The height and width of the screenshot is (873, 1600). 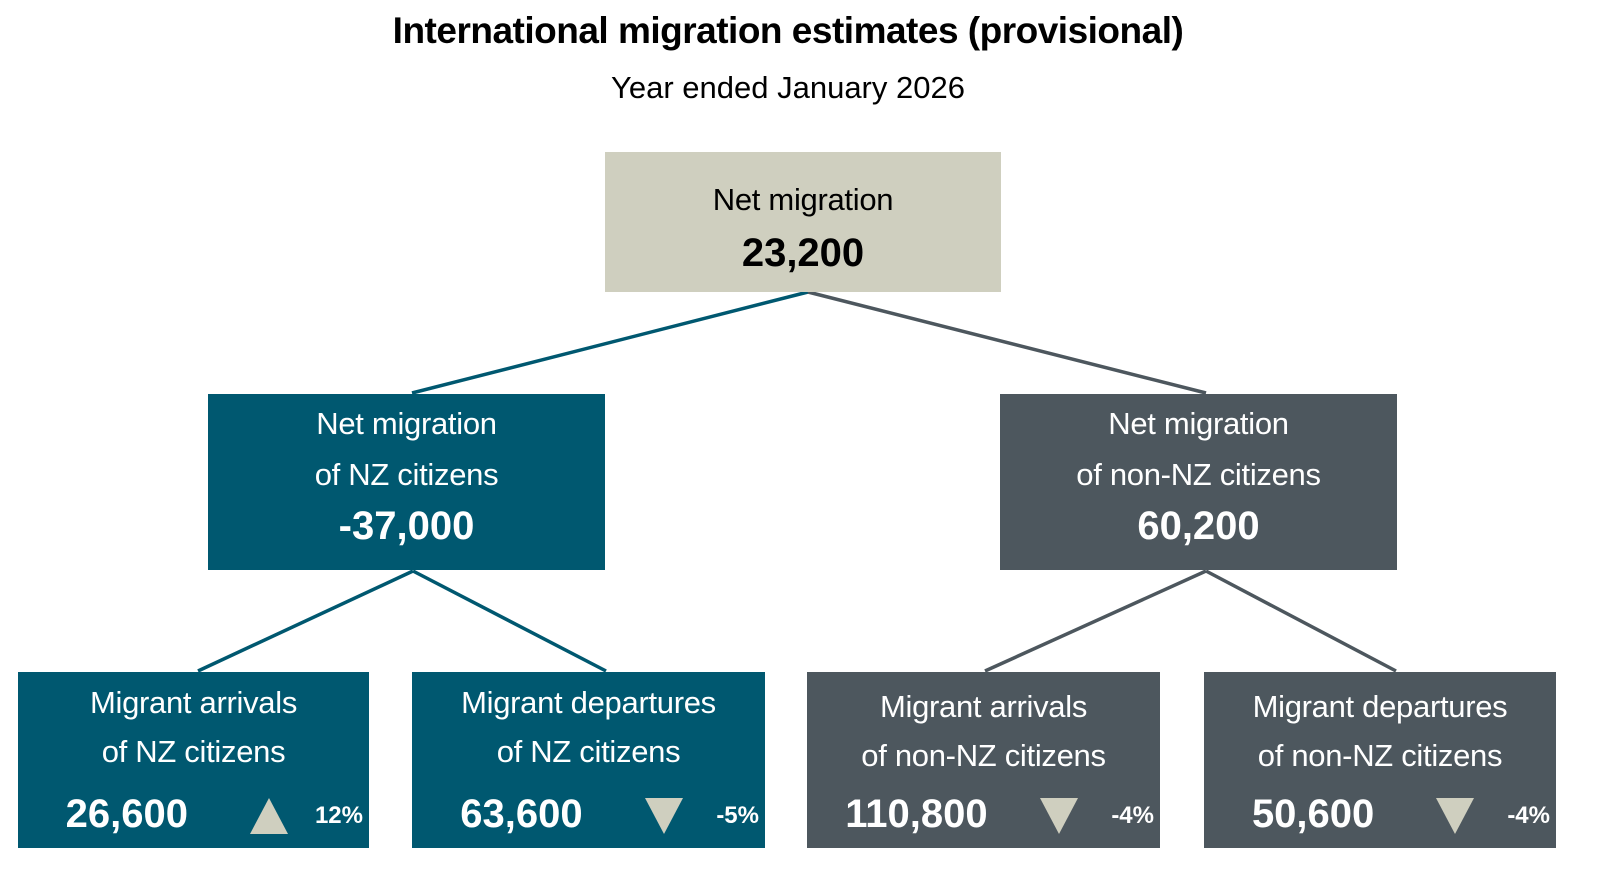 What do you see at coordinates (1198, 526) in the screenshot?
I see `non-nz-net-value: 60,200` at bounding box center [1198, 526].